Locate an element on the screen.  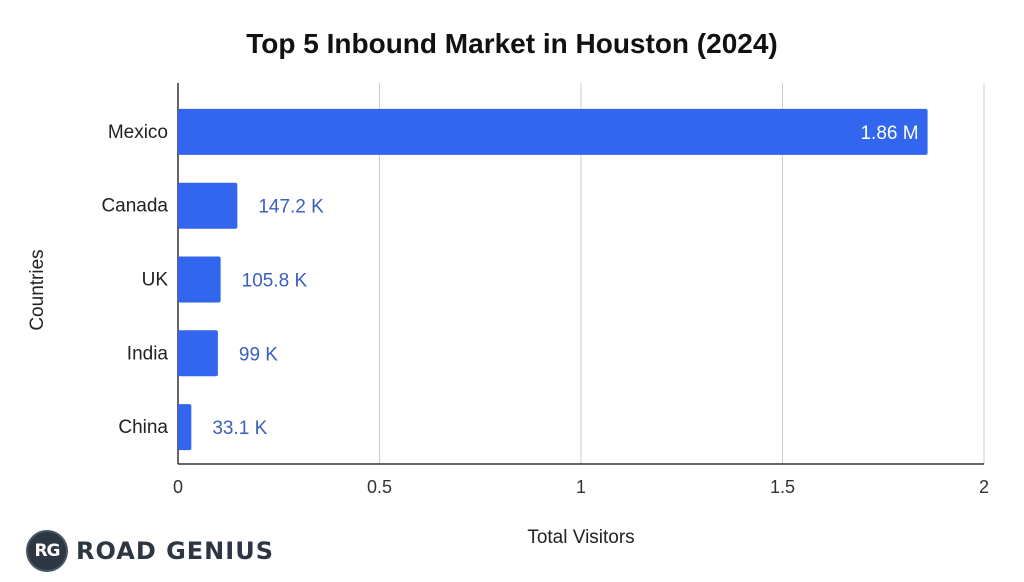
category-label: India is located at coordinates (148, 353).